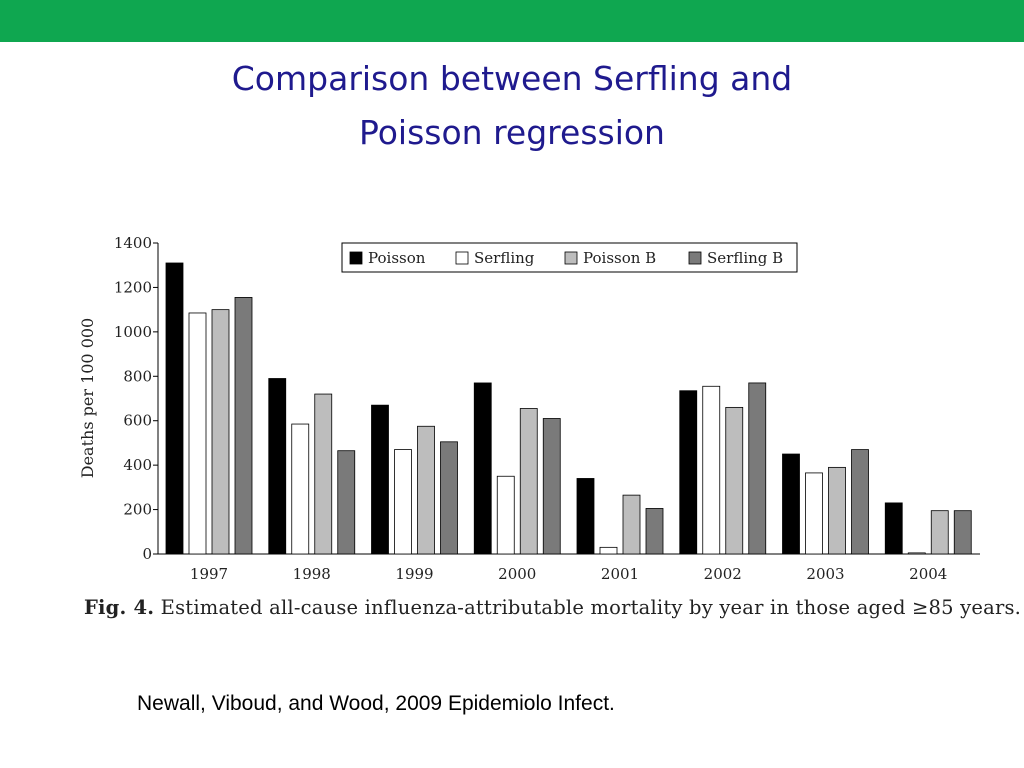  What do you see at coordinates (137, 465) in the screenshot?
I see `y-tick-label: 400` at bounding box center [137, 465].